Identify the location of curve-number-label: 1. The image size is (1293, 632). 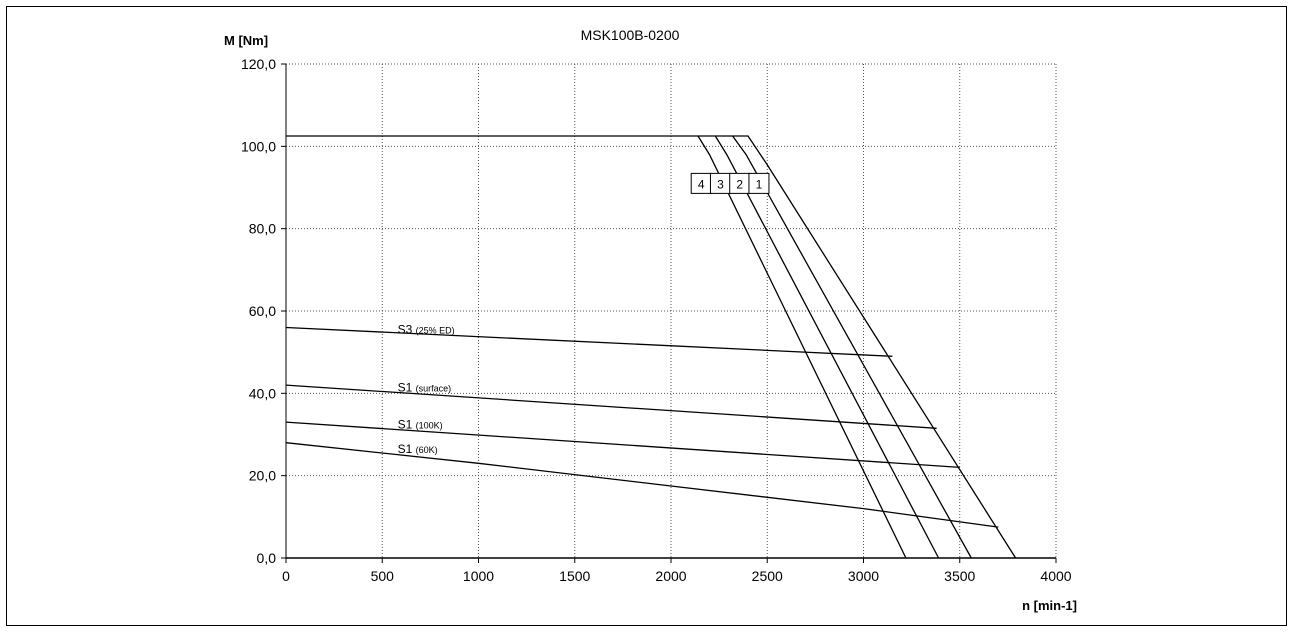
(759, 184).